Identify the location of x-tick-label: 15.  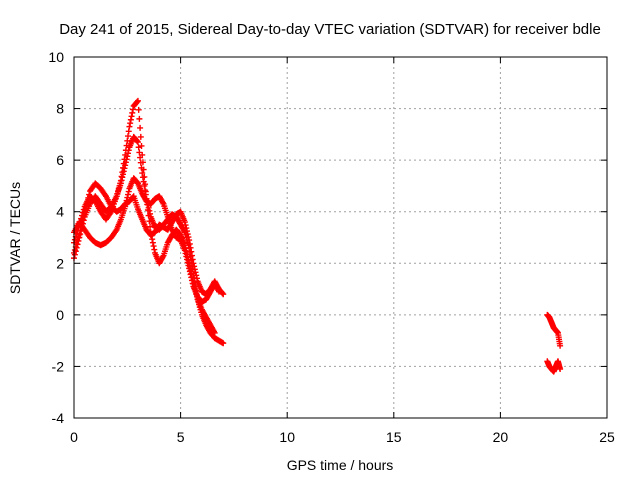
(394, 437).